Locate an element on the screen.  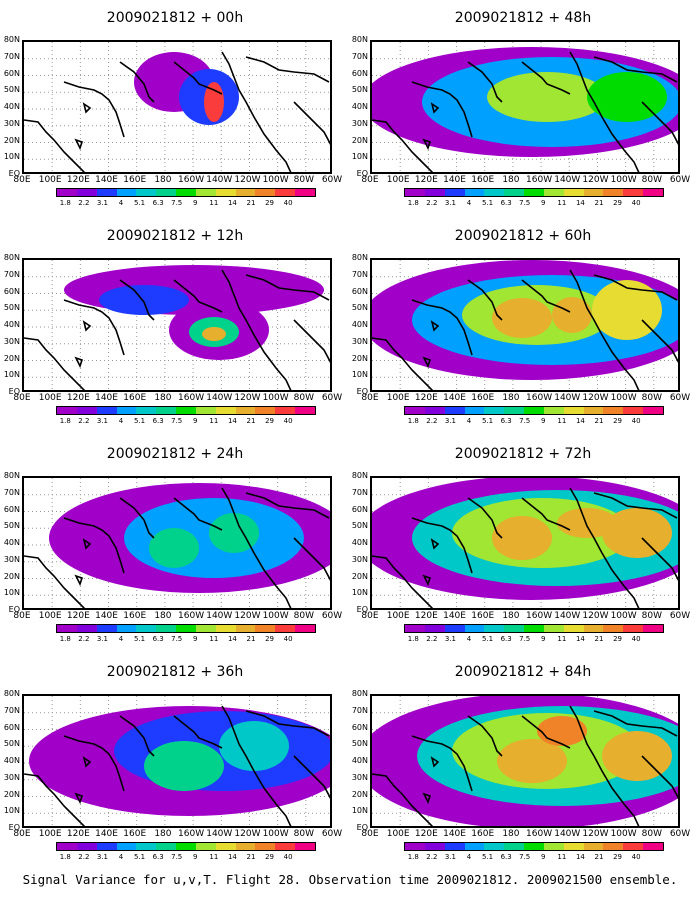
longitude-label: 140E is located at coordinates (454, 180).